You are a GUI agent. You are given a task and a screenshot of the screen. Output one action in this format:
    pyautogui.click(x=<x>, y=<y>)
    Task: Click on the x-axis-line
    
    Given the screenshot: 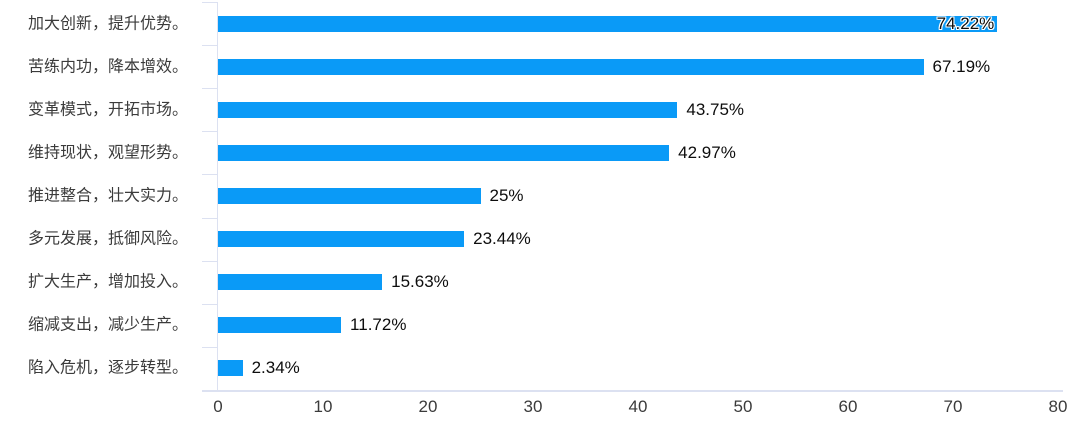 What is the action you would take?
    pyautogui.click(x=632, y=391)
    